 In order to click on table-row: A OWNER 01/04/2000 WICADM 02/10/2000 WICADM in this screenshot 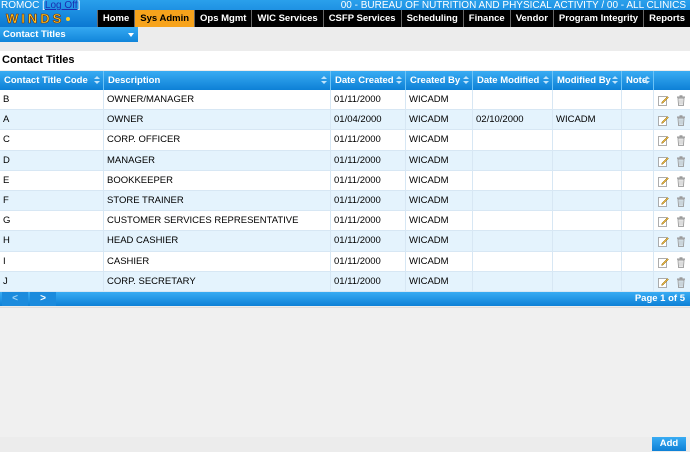, I will do `click(345, 120)`.